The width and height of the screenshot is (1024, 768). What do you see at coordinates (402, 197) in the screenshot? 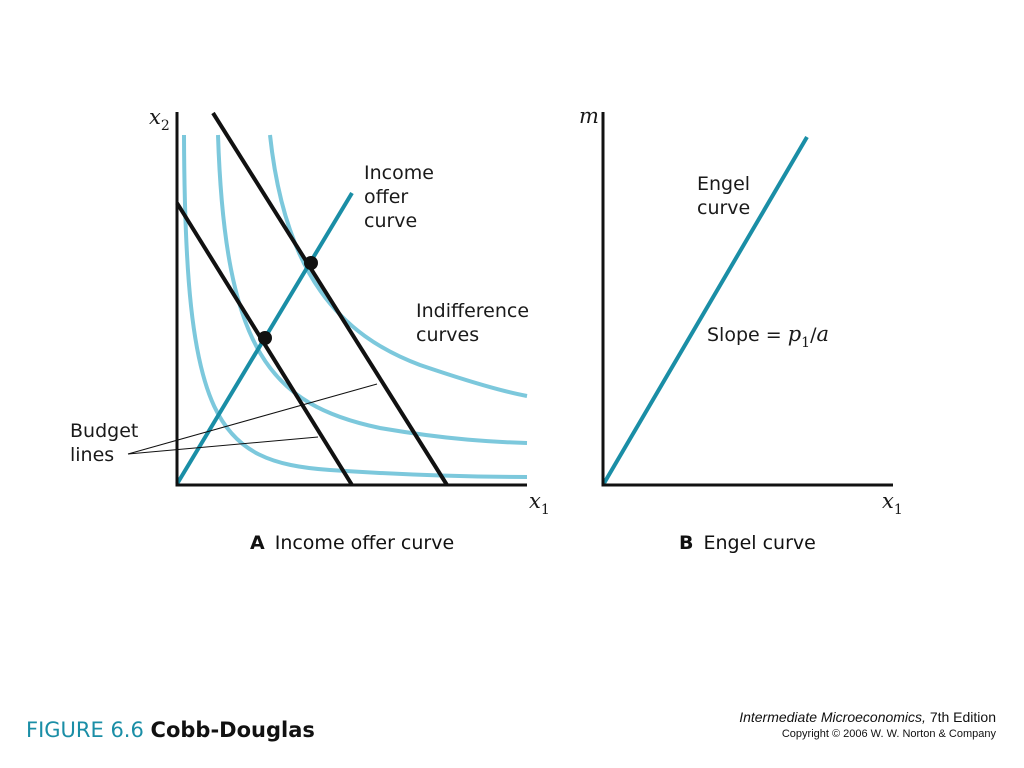
I see `income-offer-curve-label: Income offer curve` at bounding box center [402, 197].